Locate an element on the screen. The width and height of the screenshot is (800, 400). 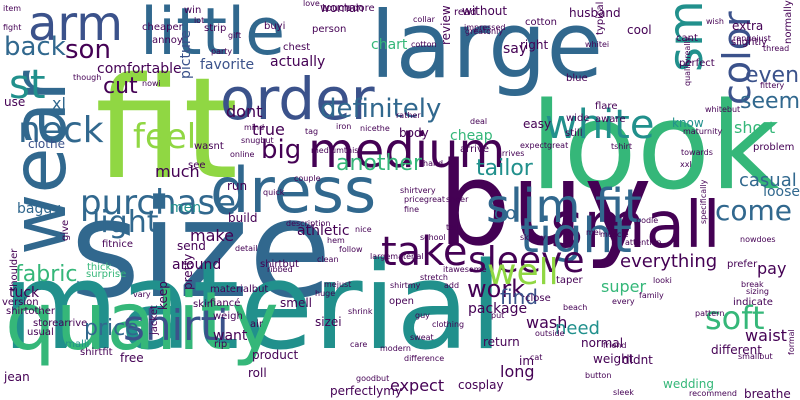
word-though: though is located at coordinates (87, 77).